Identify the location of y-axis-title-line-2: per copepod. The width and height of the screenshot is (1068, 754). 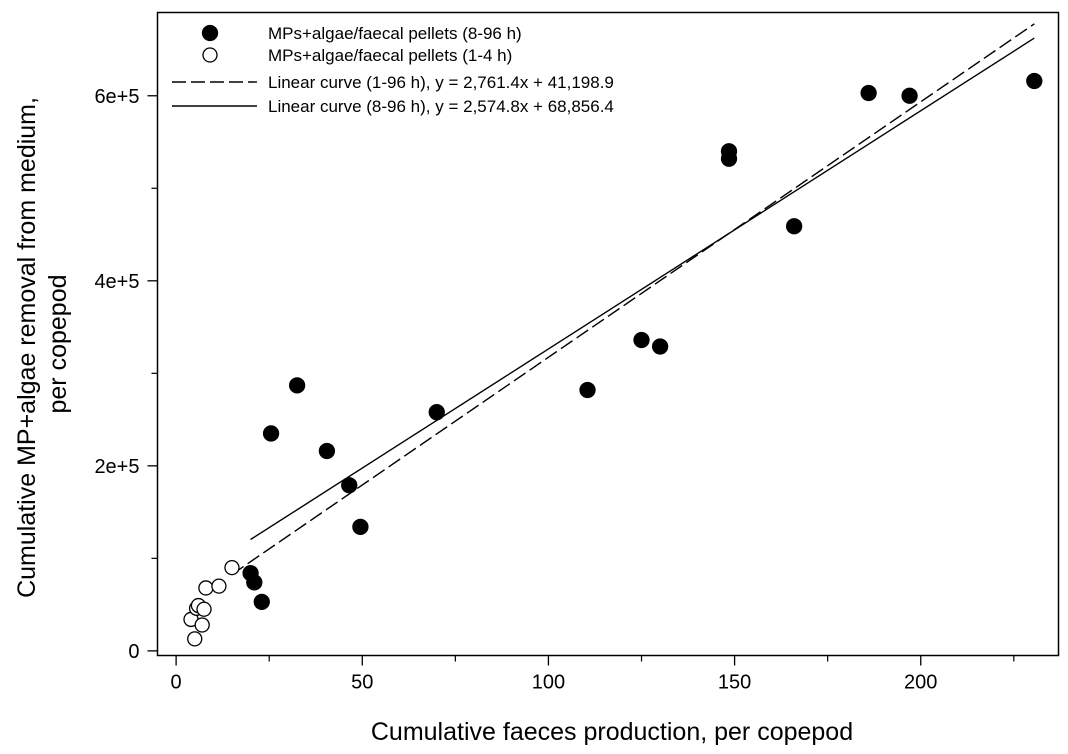
(58, 343).